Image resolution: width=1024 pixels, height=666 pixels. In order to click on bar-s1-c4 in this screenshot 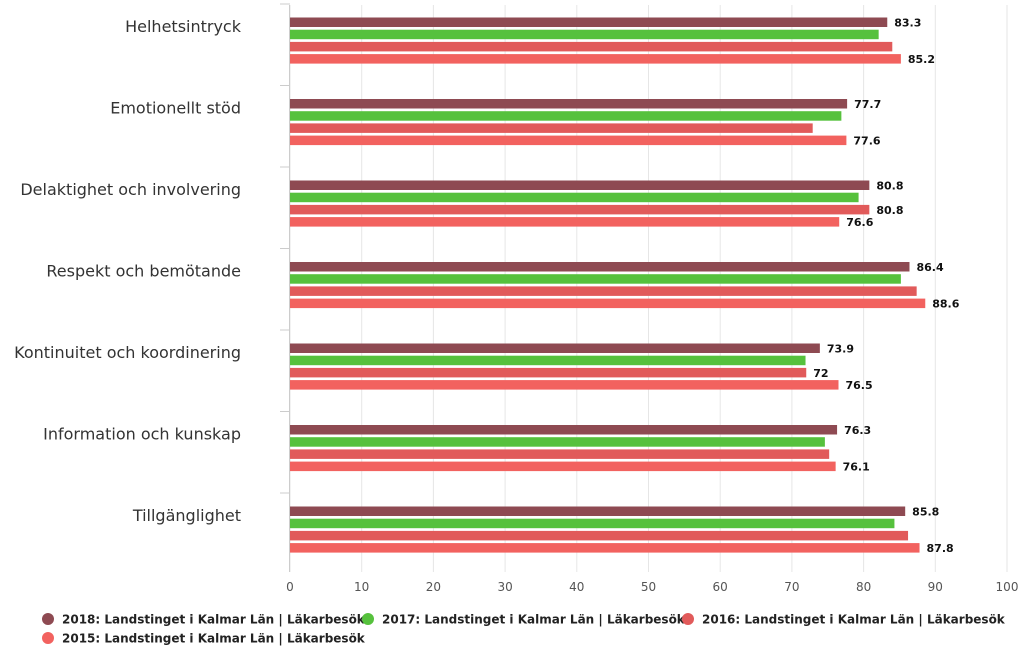, I will do `click(548, 360)`.